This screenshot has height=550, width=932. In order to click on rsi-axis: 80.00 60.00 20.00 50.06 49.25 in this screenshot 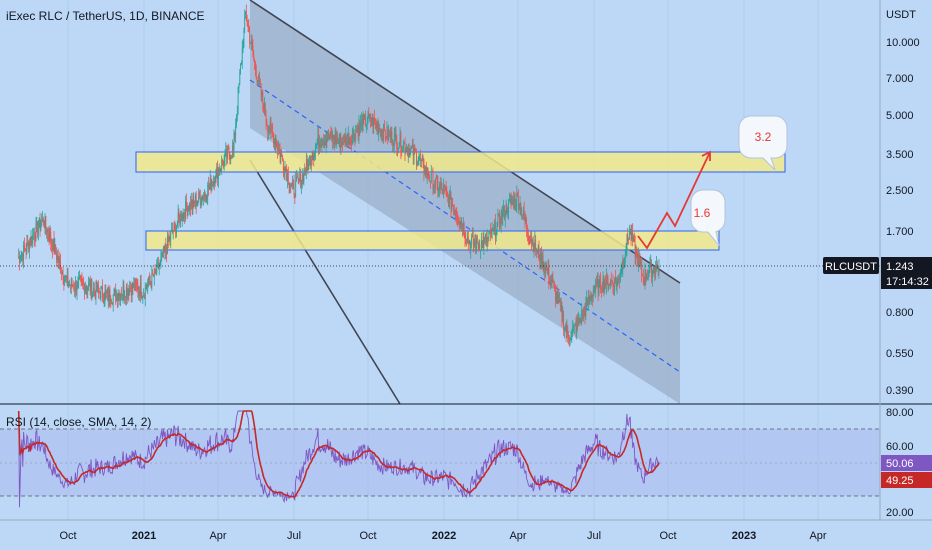, I will do `click(906, 463)`.